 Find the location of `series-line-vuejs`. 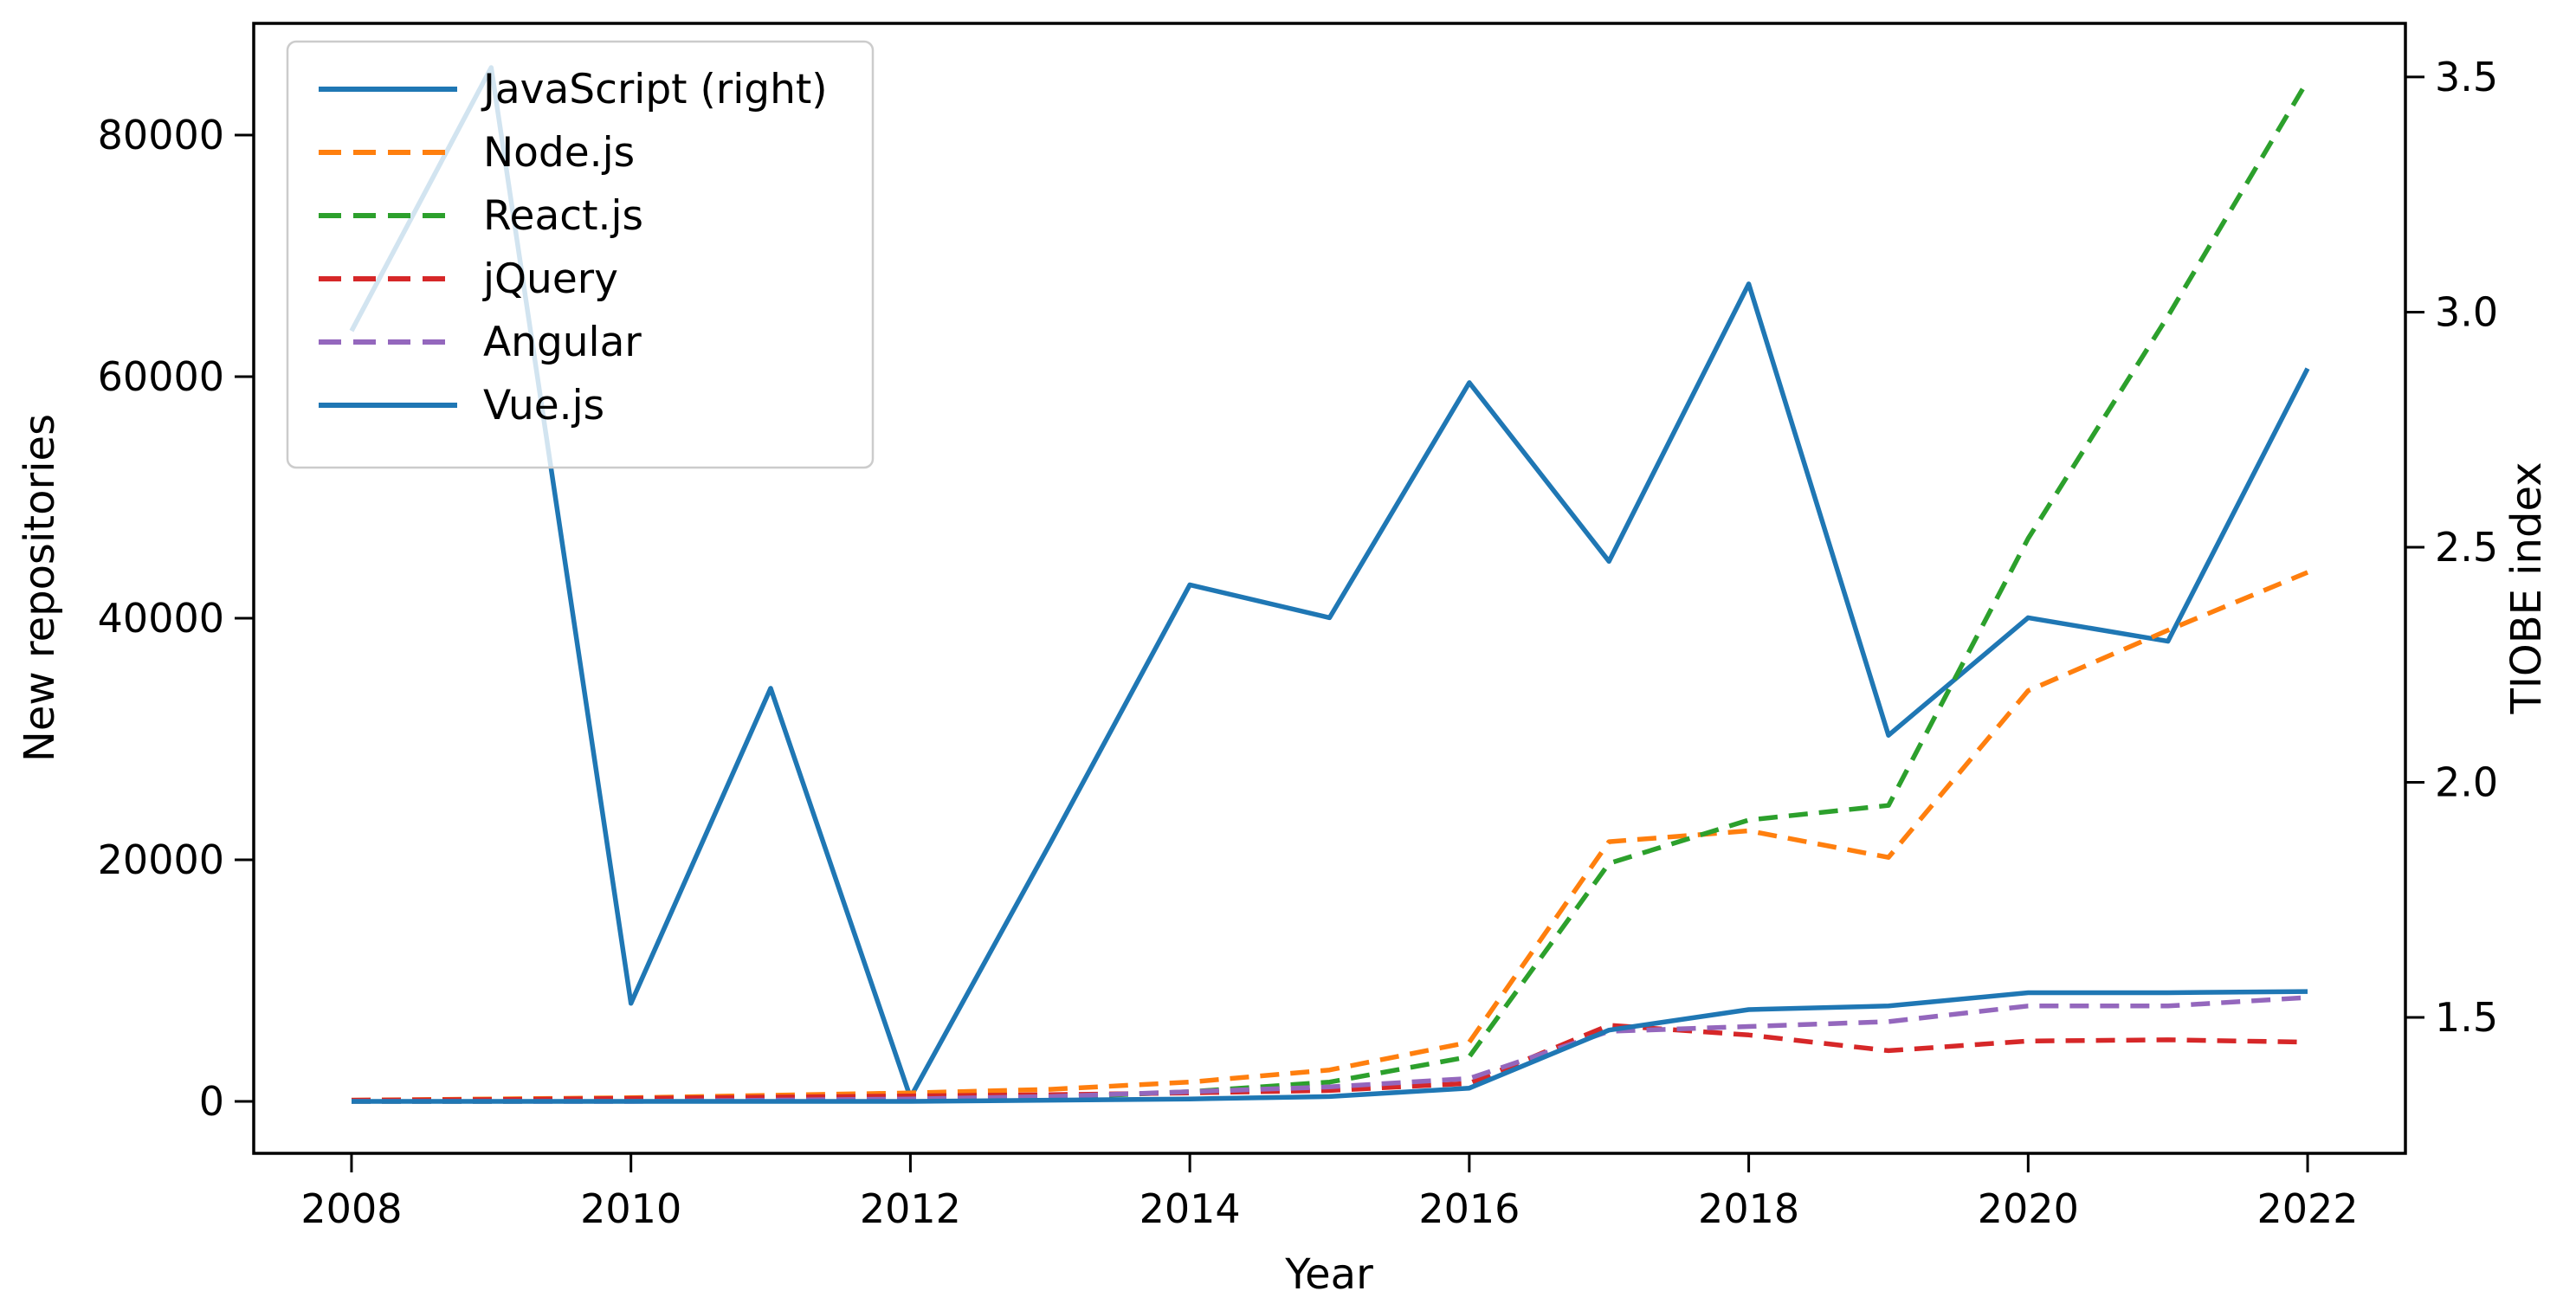

series-line-vuejs is located at coordinates (1330, 1046).